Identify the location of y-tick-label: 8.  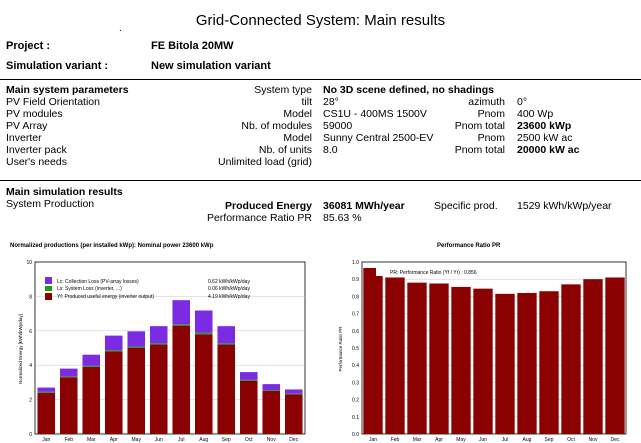
(30, 297).